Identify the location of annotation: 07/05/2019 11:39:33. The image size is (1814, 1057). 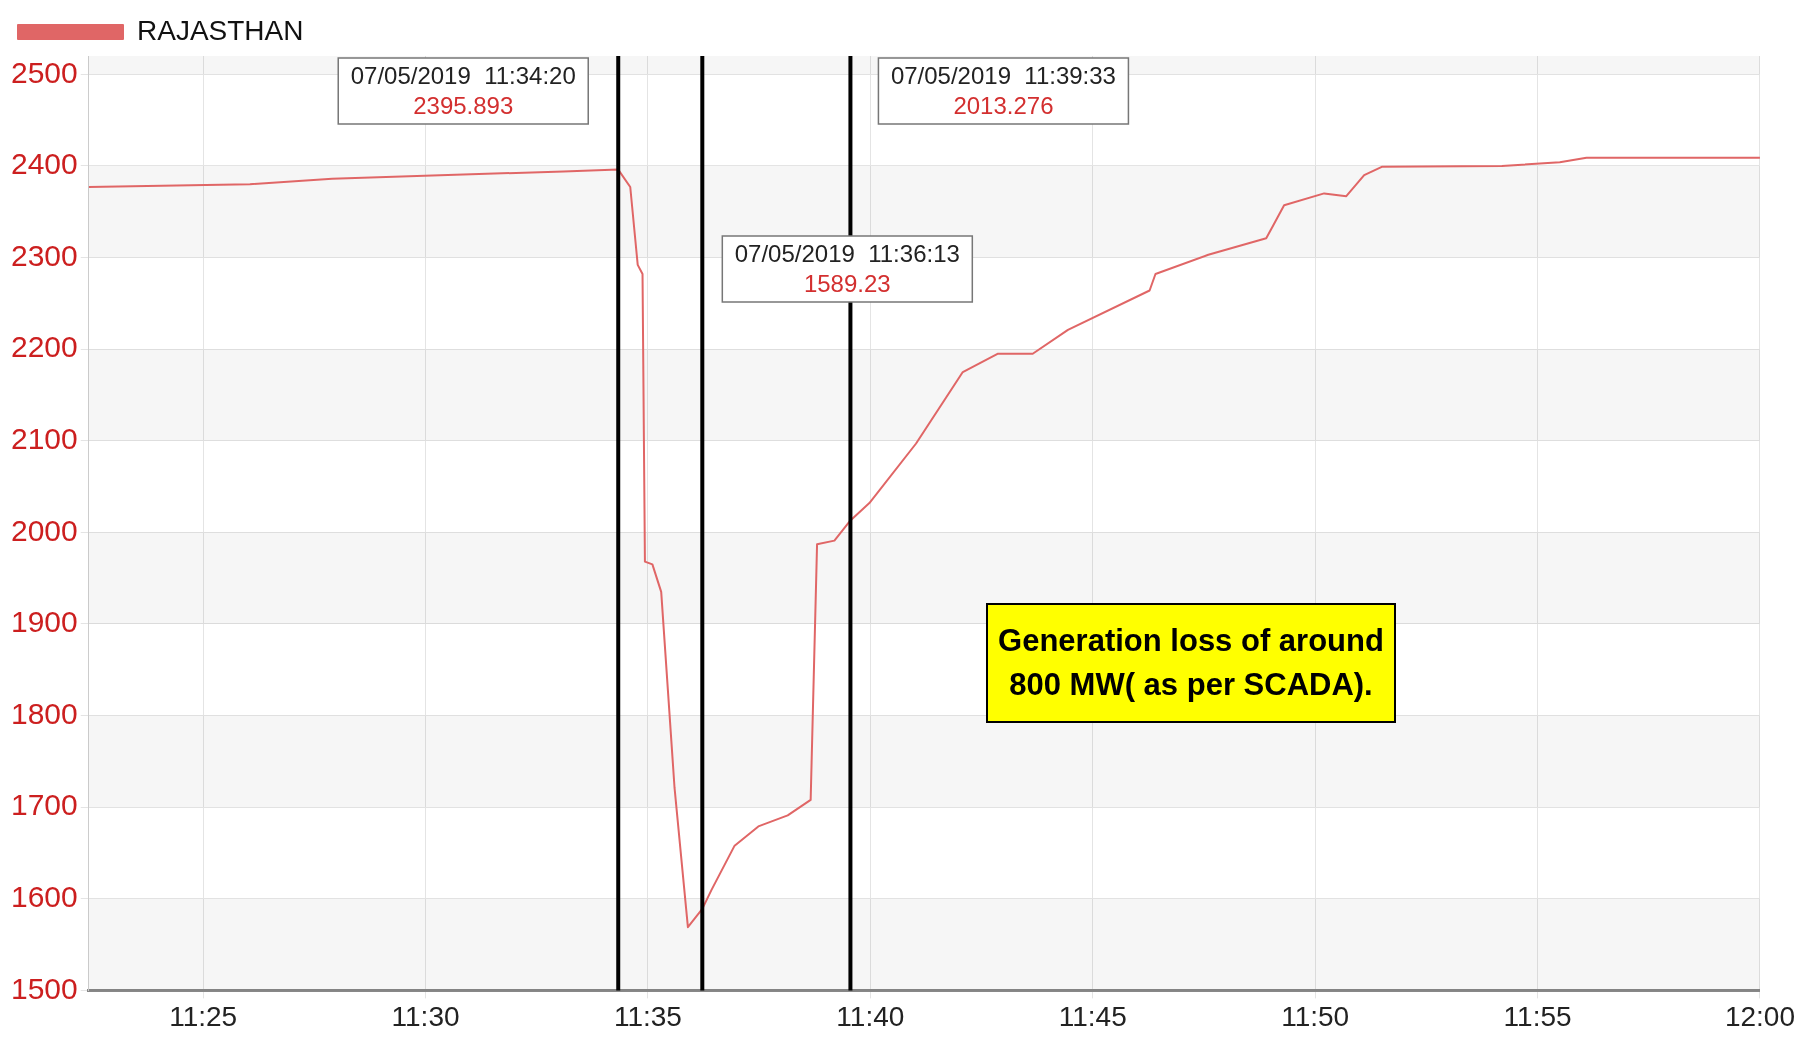
(1003, 75).